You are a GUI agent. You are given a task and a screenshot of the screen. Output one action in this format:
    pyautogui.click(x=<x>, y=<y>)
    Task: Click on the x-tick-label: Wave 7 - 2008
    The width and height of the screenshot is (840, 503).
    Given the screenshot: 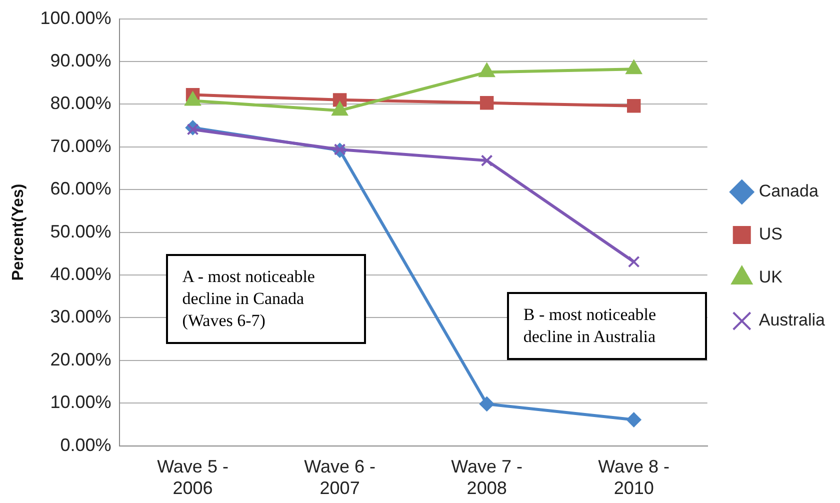 What is the action you would take?
    pyautogui.click(x=486, y=477)
    